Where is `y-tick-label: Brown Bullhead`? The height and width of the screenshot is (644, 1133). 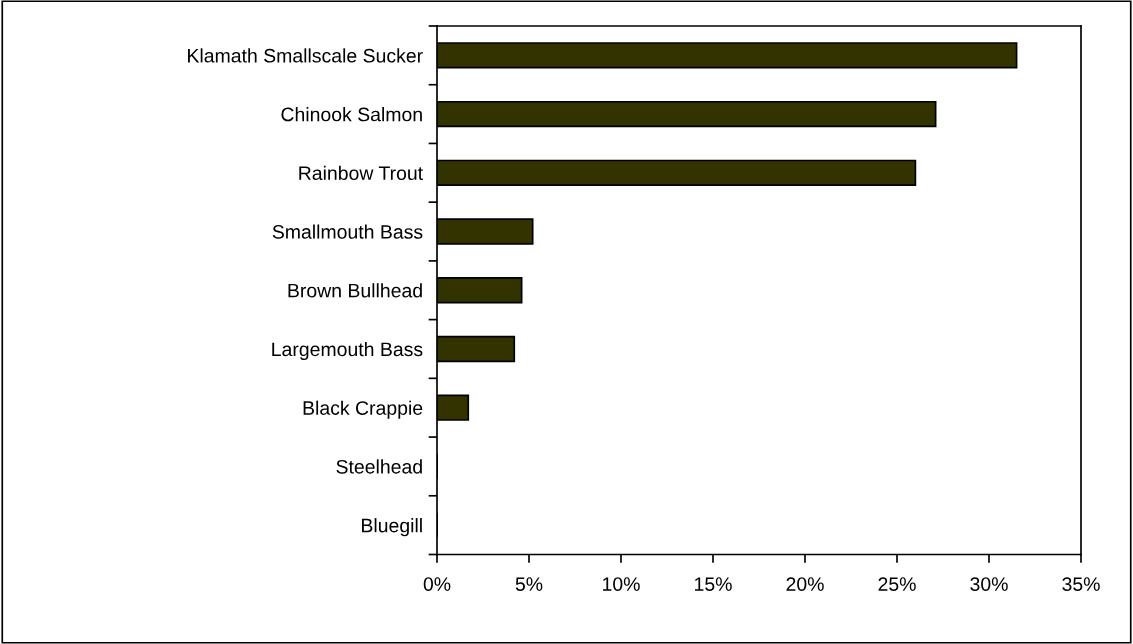 y-tick-label: Brown Bullhead is located at coordinates (355, 290).